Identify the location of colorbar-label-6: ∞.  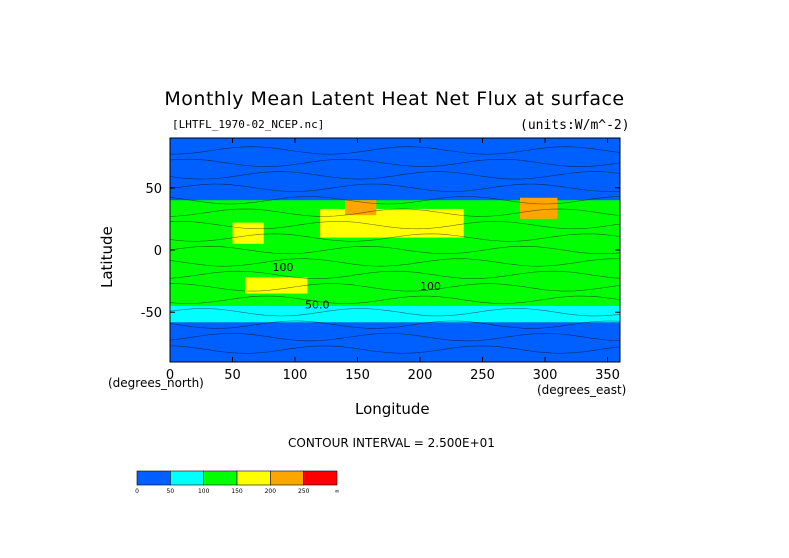
(337, 491).